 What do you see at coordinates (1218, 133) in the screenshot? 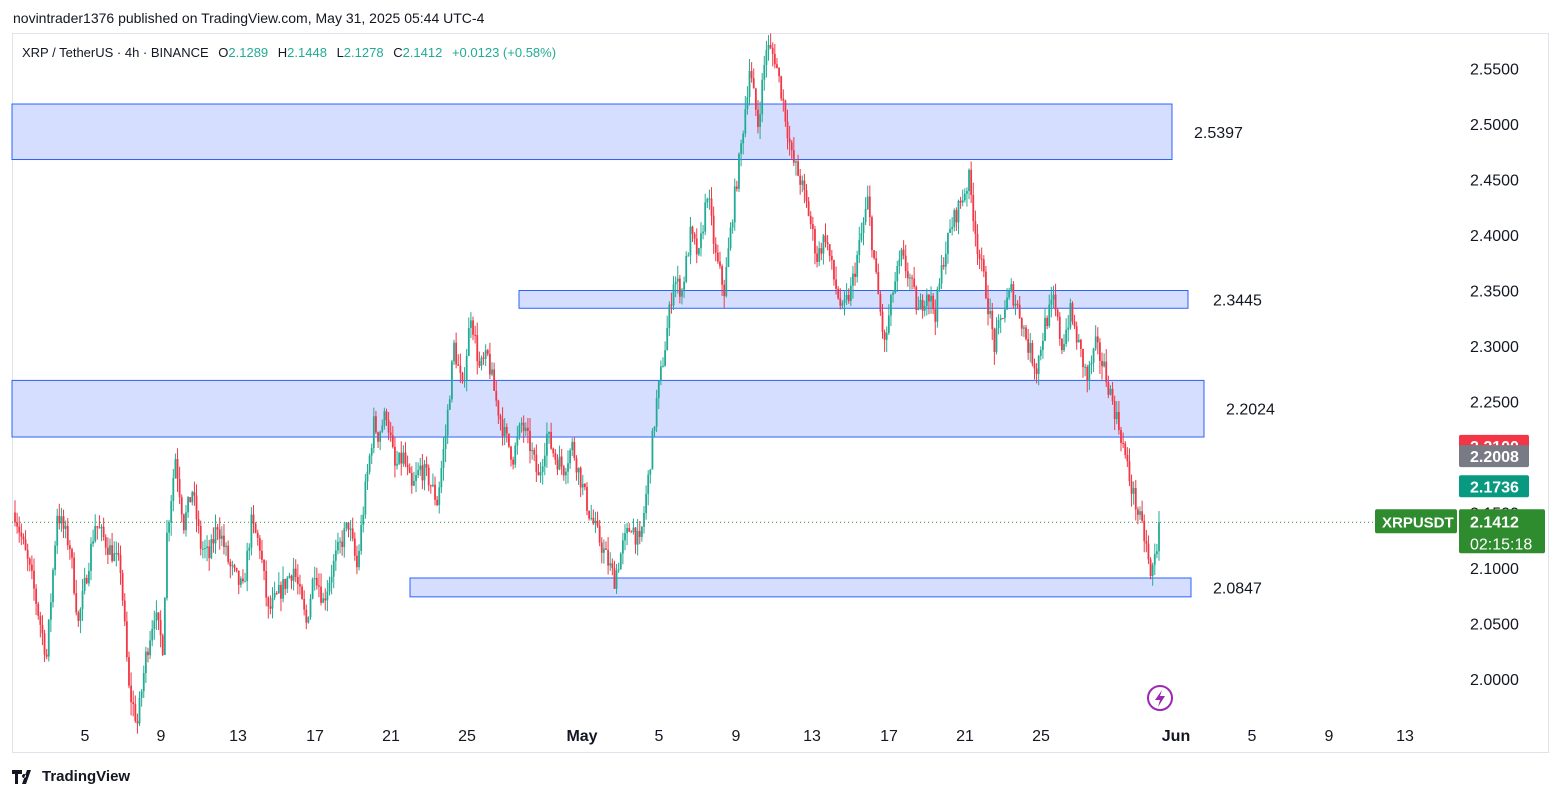
I see `zone-price-label: 2.5397` at bounding box center [1218, 133].